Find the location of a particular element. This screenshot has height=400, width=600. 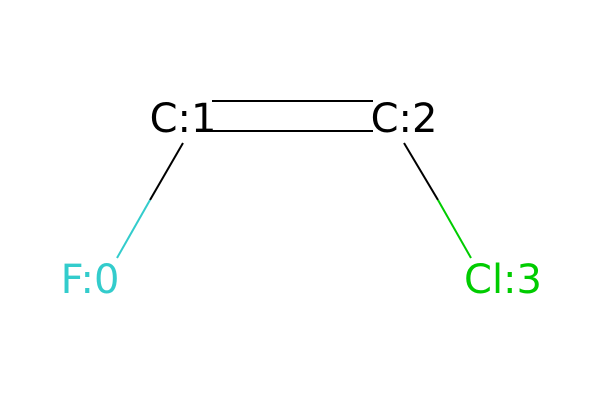

bond-f0-c1 is located at coordinates (150, 200).